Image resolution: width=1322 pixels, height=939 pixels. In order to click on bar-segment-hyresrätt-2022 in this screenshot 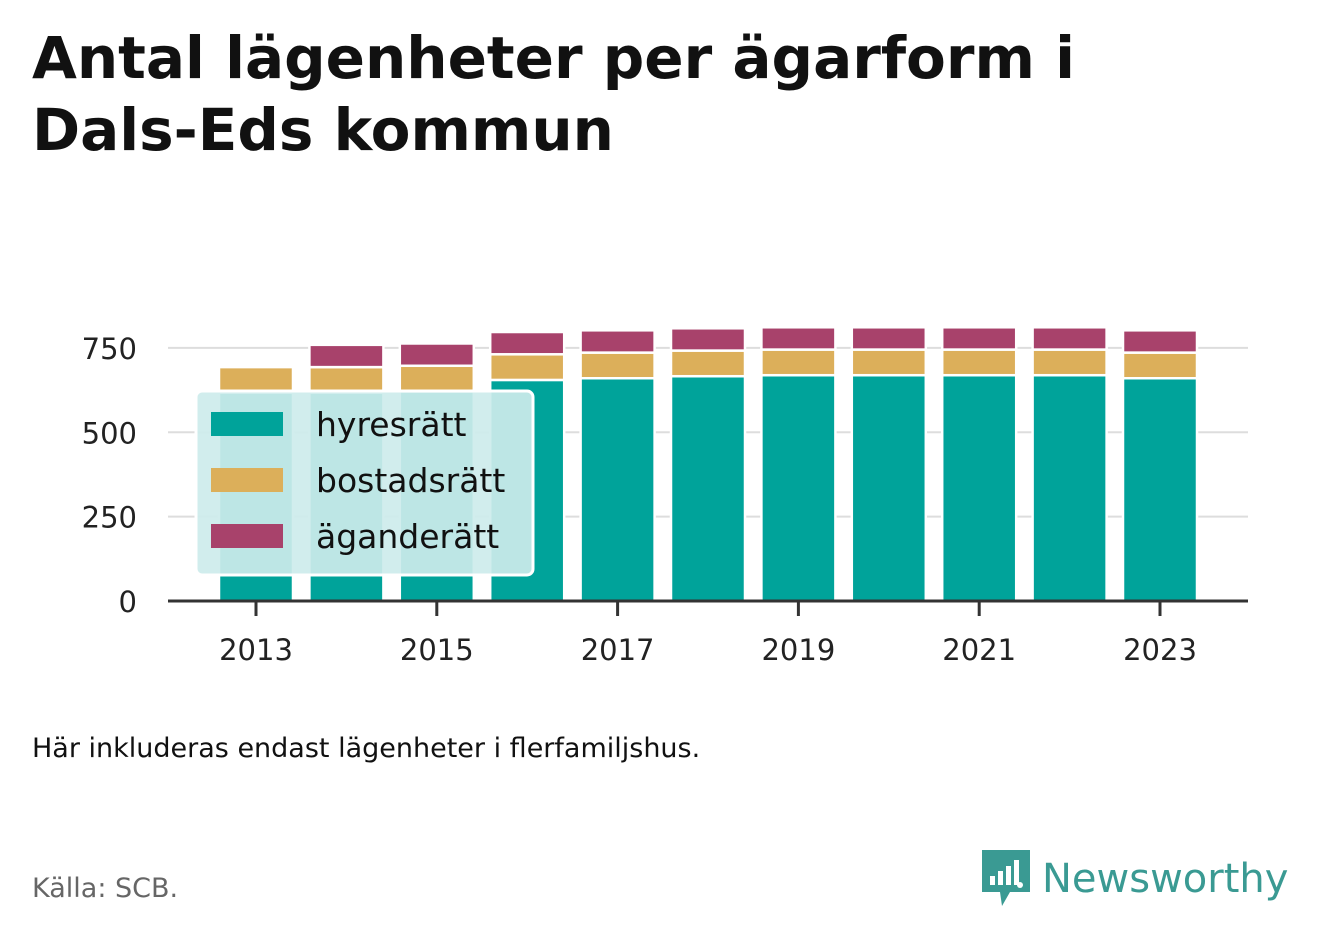, I will do `click(1069, 488)`.